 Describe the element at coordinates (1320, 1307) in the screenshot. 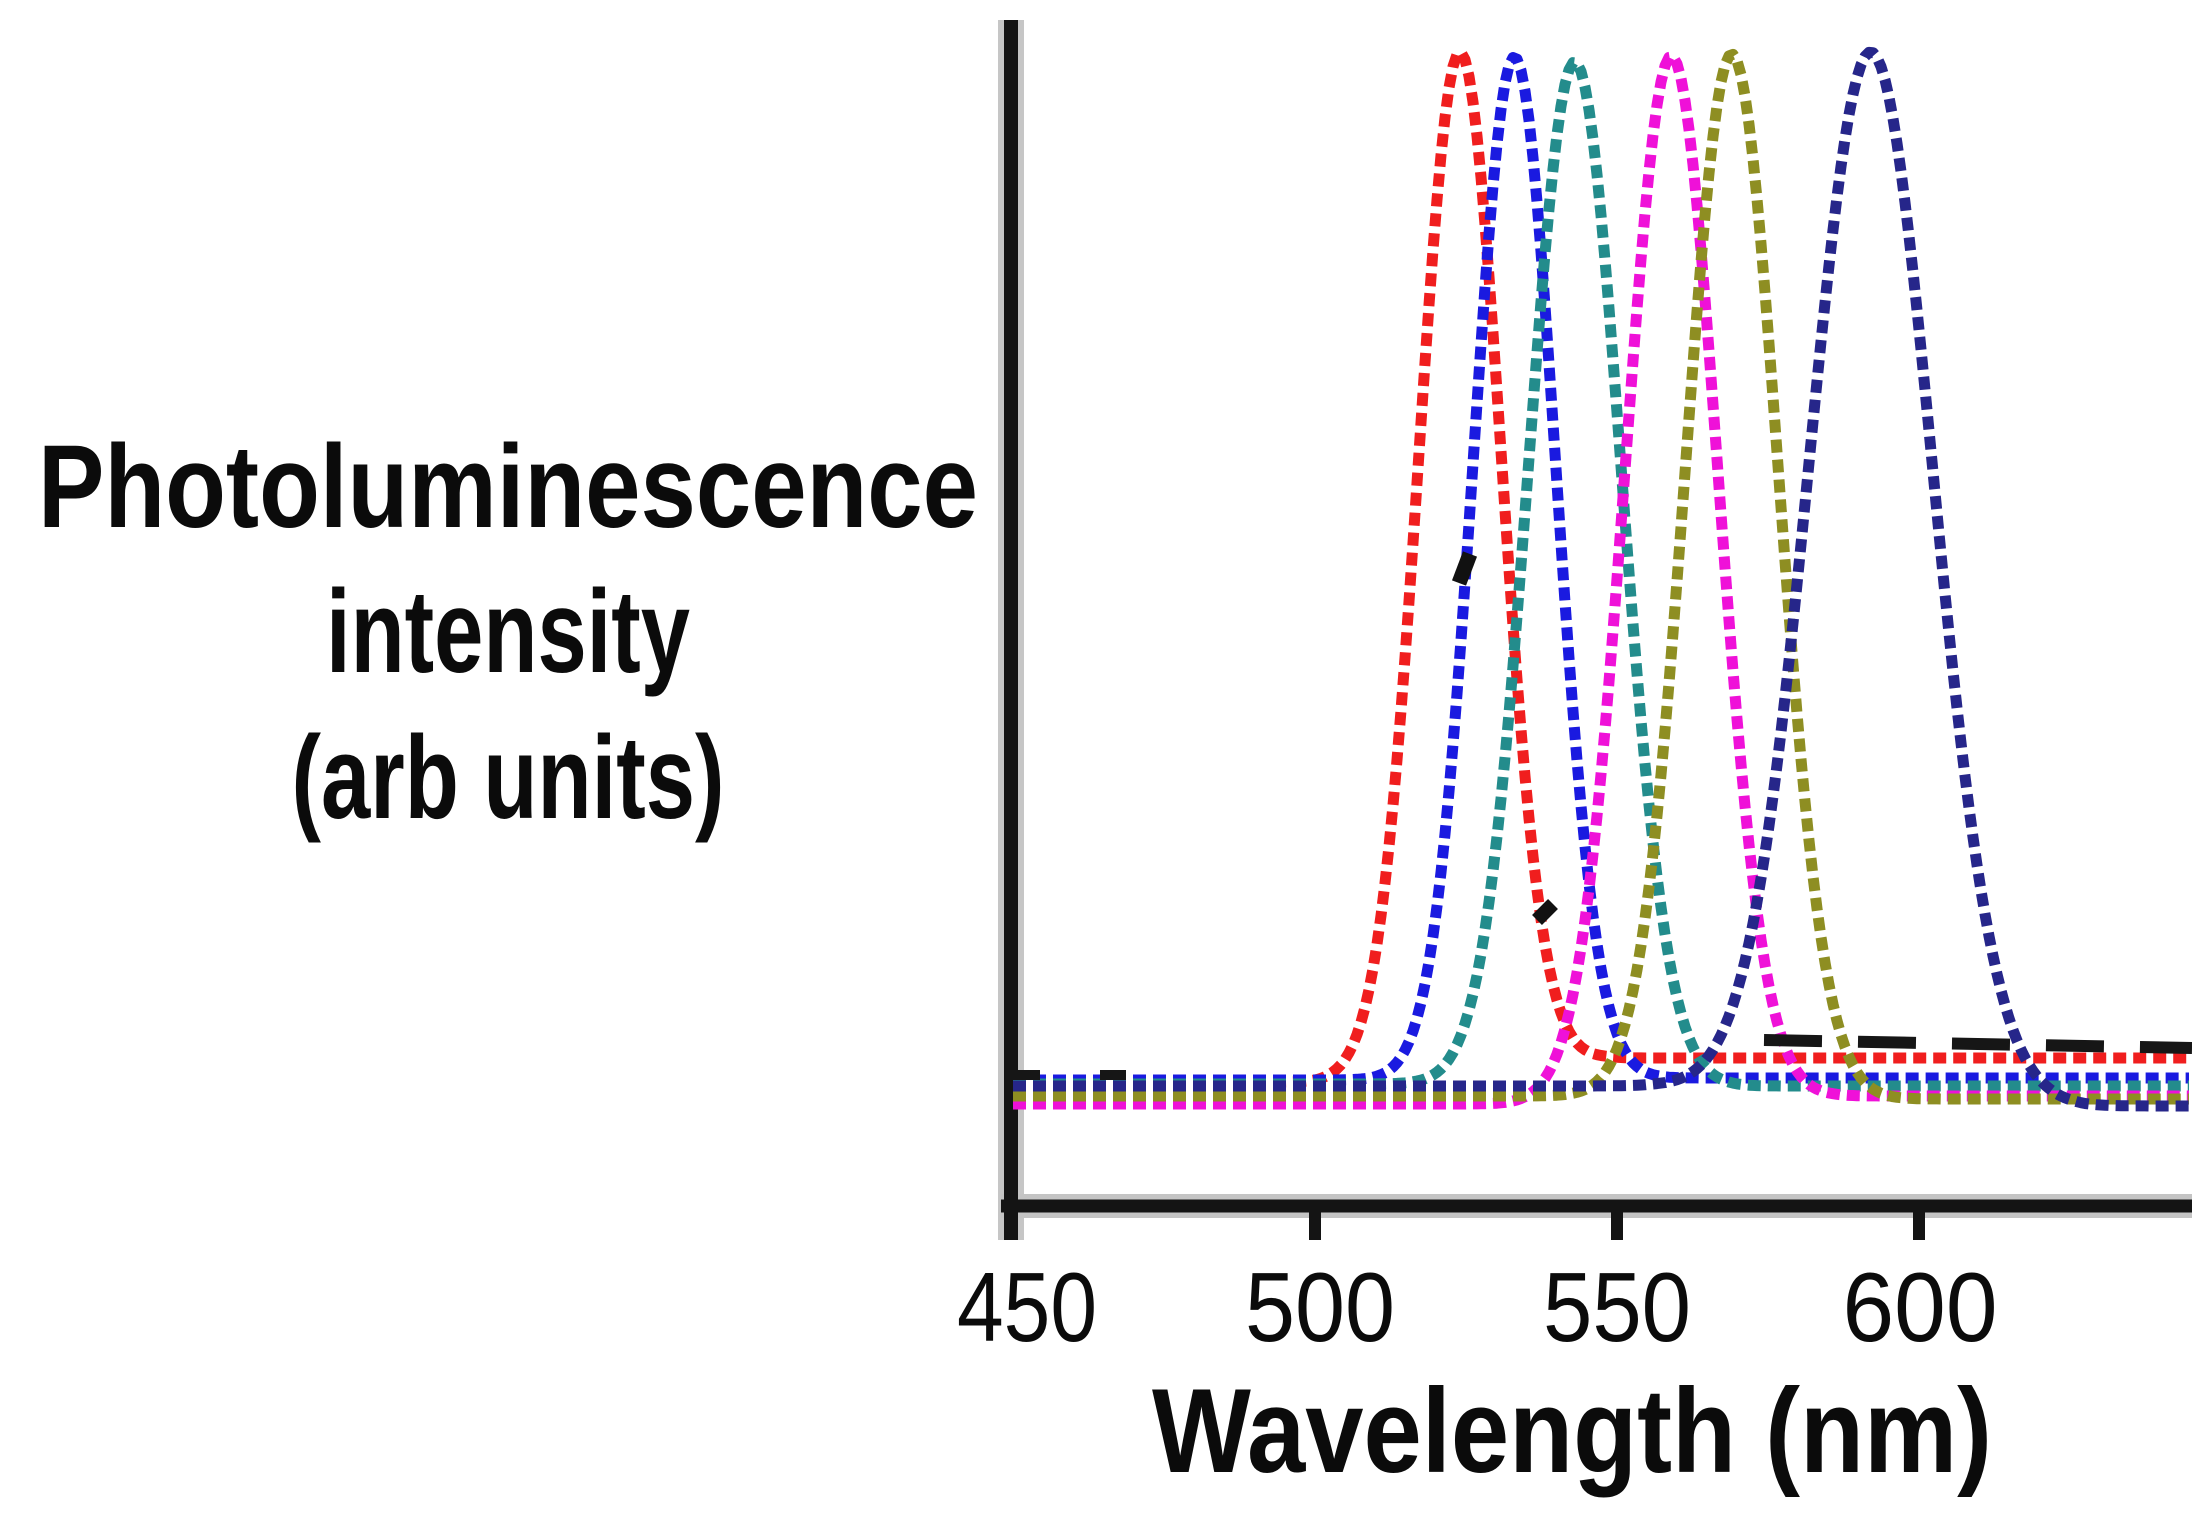

I see `x-tick-label-500: 500` at that location.